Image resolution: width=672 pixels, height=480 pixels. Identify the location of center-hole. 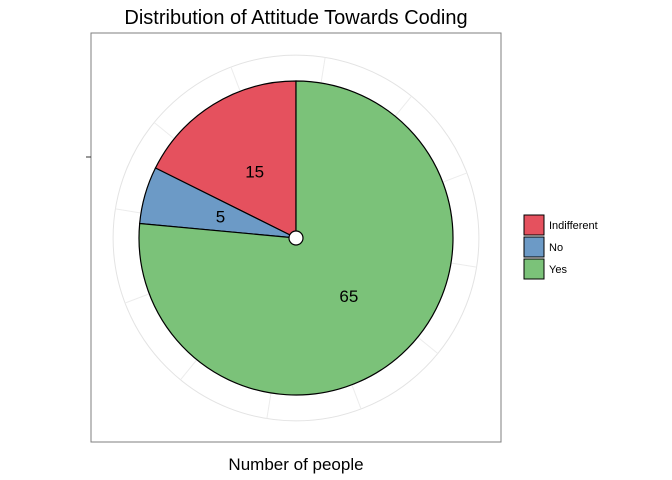
(296, 238).